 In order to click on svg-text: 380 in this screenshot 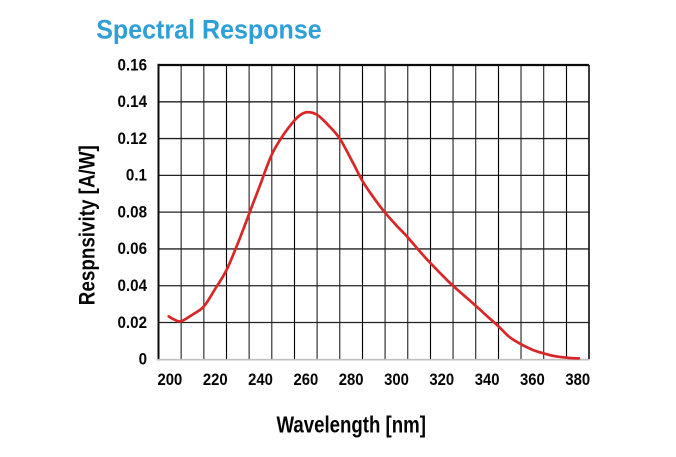, I will do `click(577, 380)`.